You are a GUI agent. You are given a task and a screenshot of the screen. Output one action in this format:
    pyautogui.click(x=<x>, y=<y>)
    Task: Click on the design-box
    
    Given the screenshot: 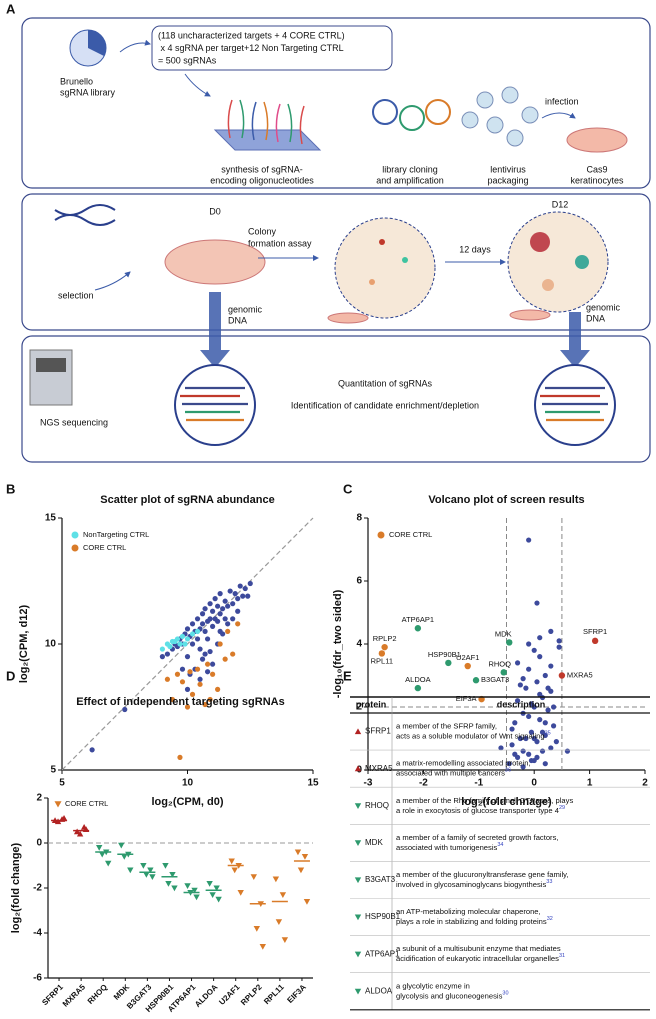 What is the action you would take?
    pyautogui.click(x=272, y=48)
    